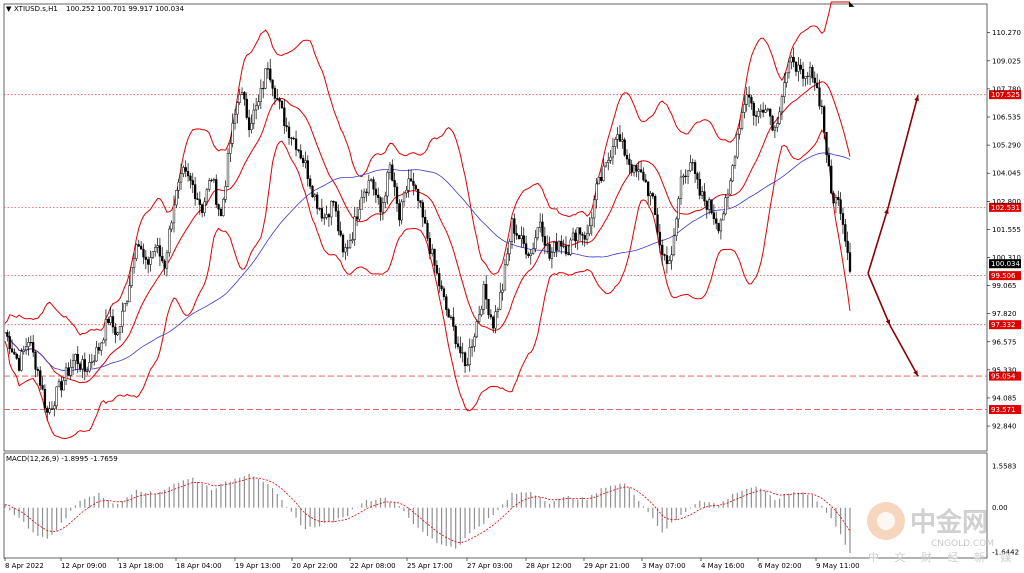  Describe the element at coordinates (199, 566) in the screenshot. I see `time-tick-label: 18 Apr 04:00` at that location.